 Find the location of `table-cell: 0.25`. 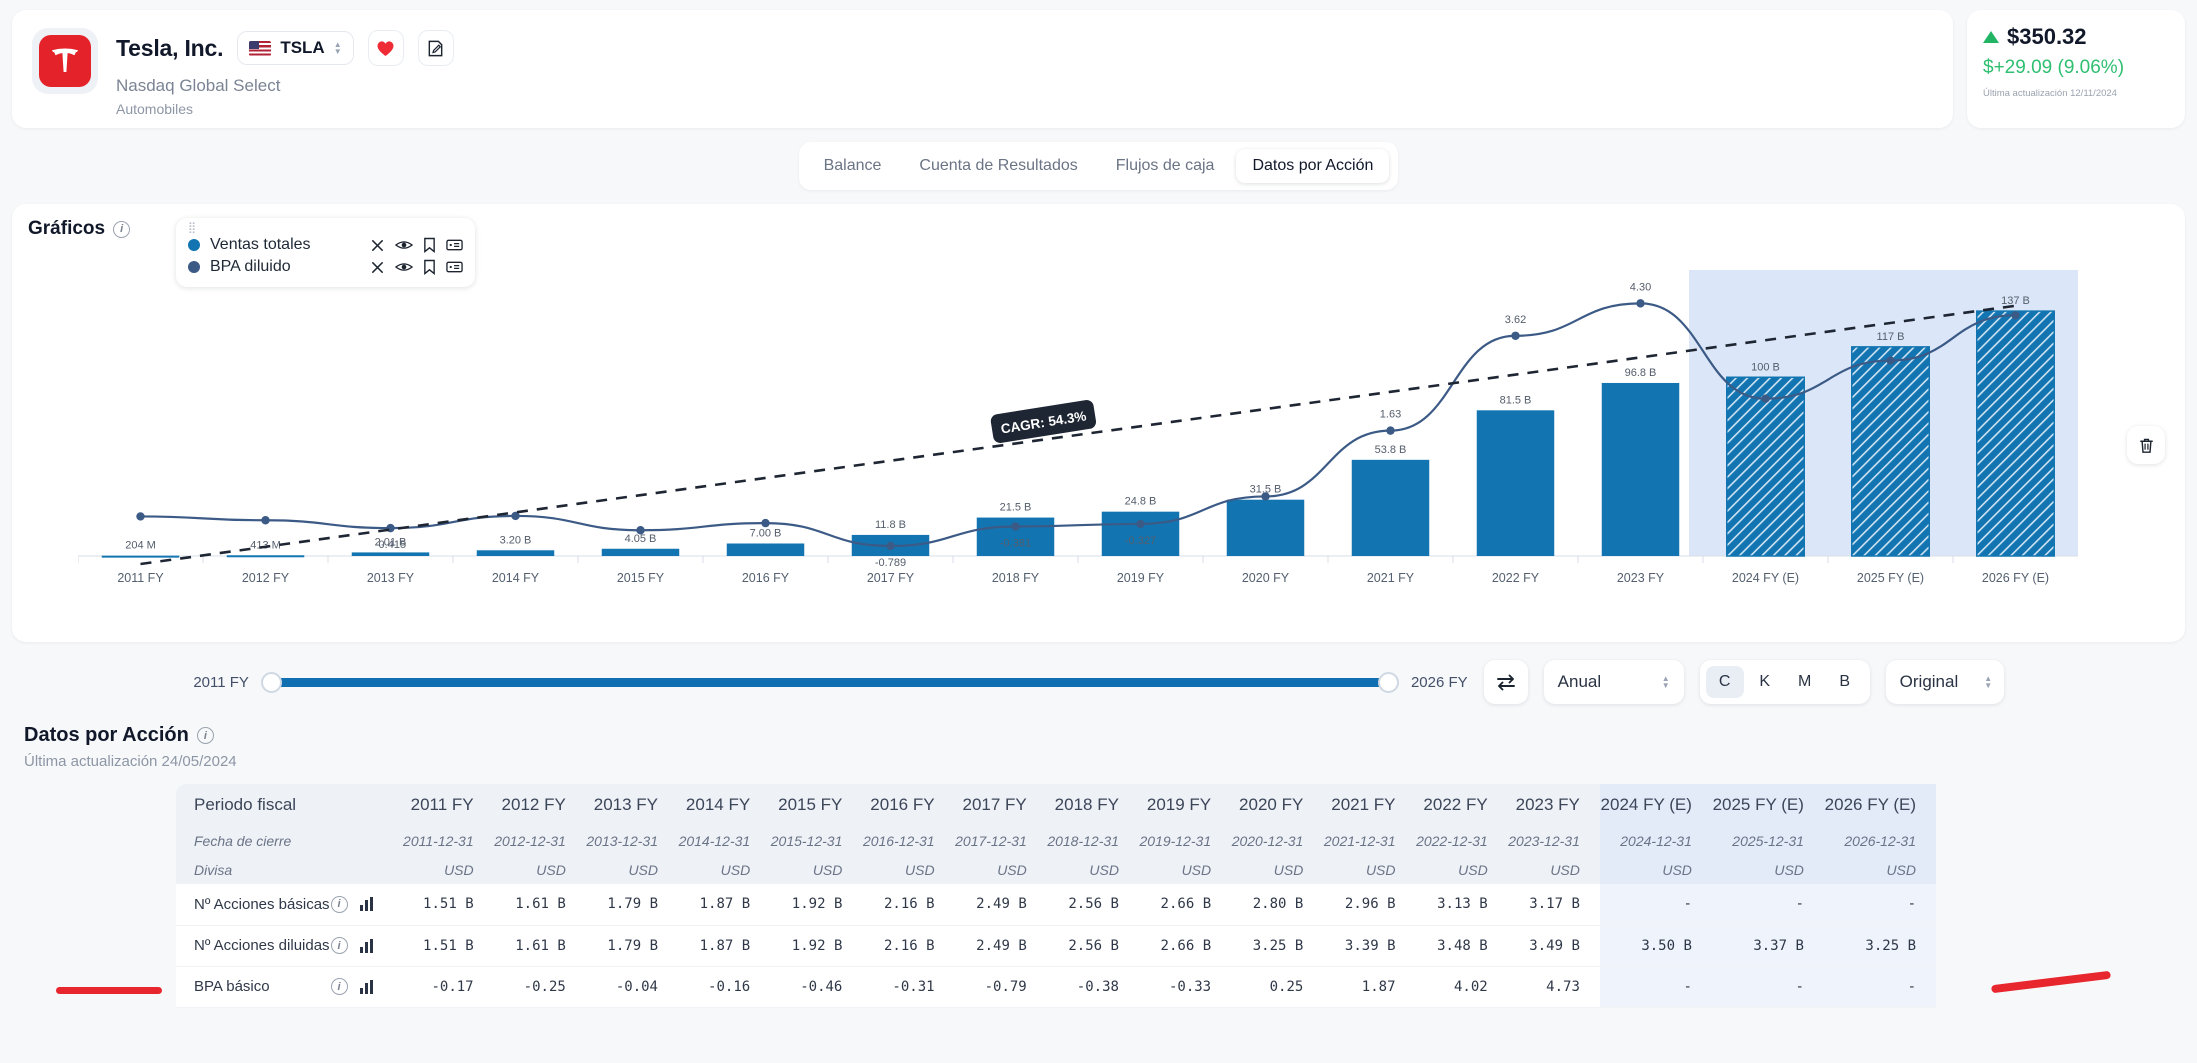

table-cell: 0.25 is located at coordinates (1277, 987).